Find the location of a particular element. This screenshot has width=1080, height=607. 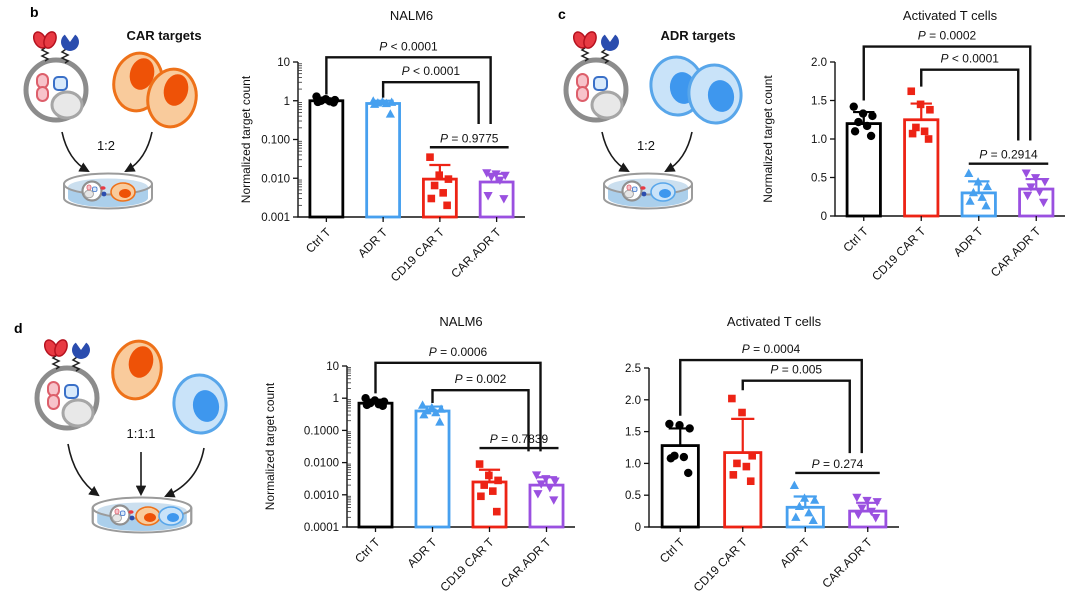

p-value-label: P = 0.0002 is located at coordinates (947, 36).